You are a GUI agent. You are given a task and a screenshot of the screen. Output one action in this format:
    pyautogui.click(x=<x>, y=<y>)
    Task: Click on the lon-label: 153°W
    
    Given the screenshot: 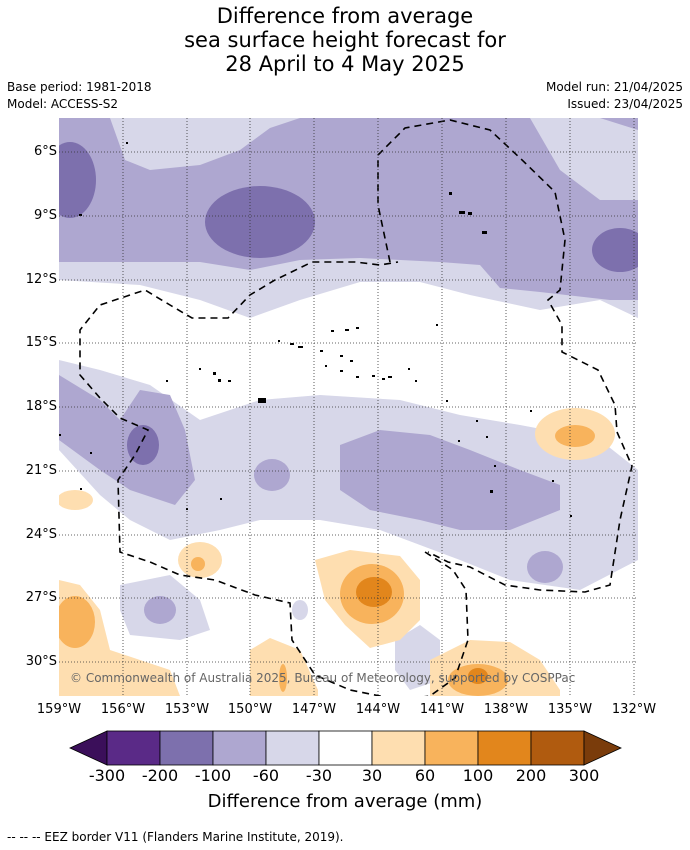 What is the action you would take?
    pyautogui.click(x=187, y=709)
    